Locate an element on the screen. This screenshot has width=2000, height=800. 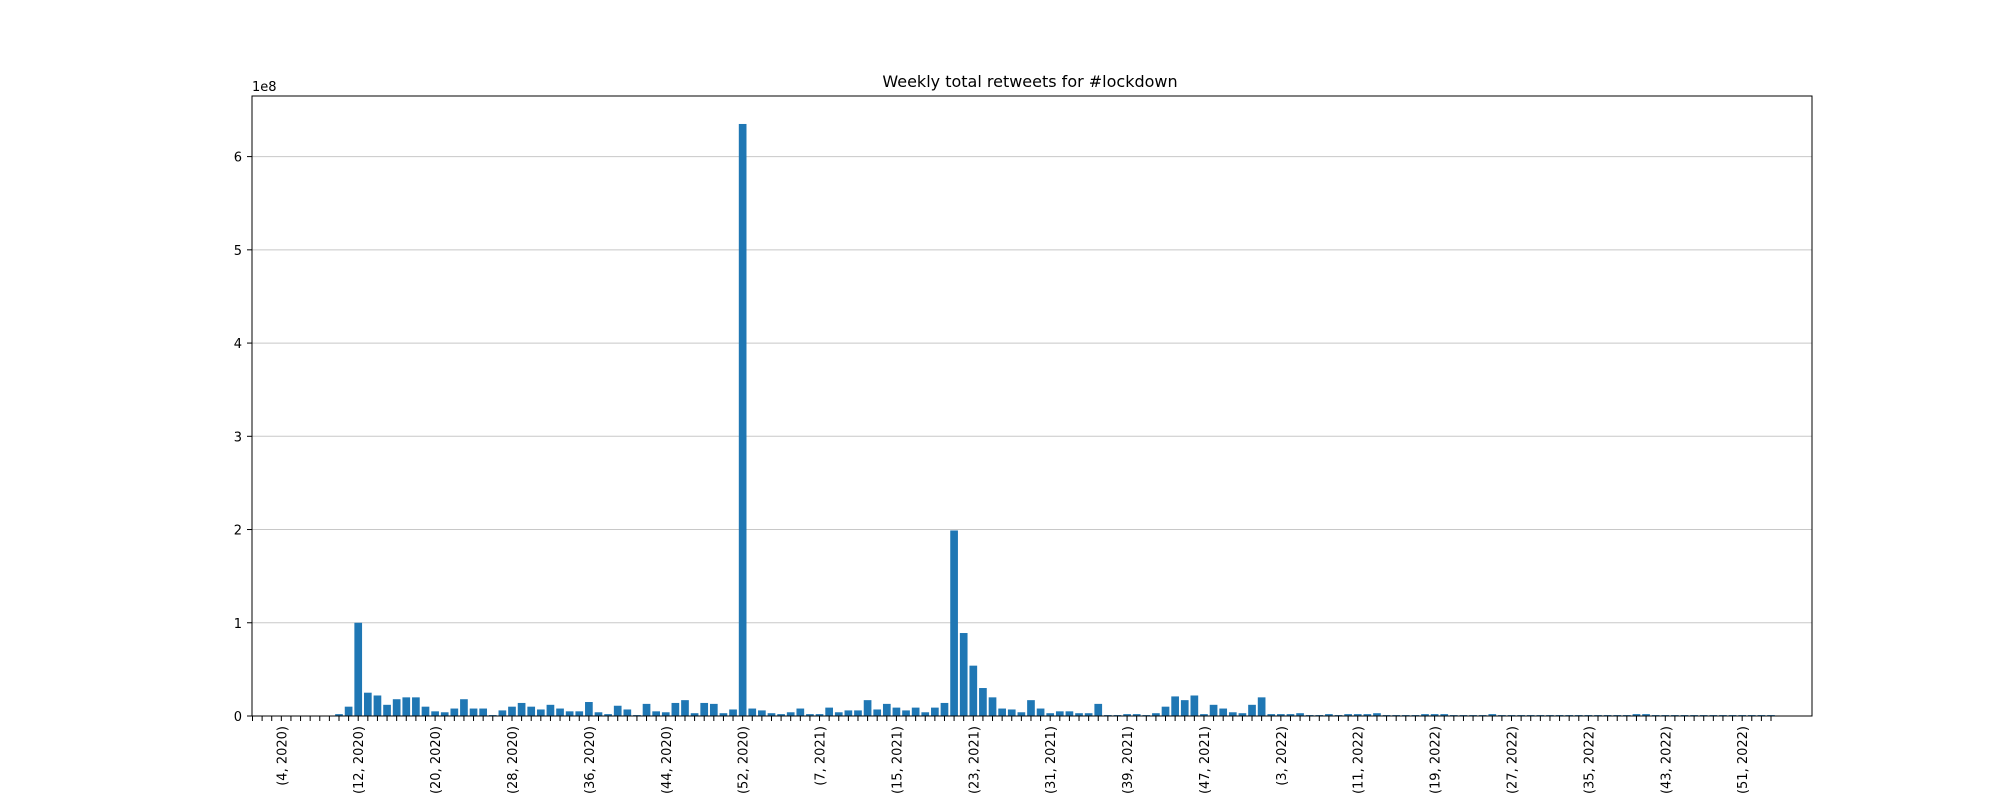
y-tick-label: 2 is located at coordinates (238, 531).